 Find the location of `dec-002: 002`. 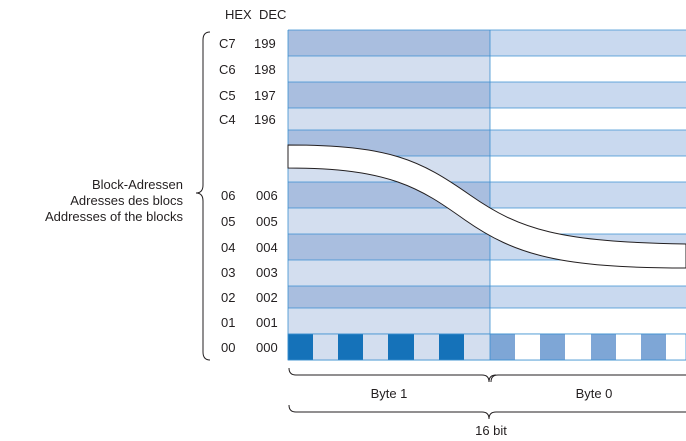

dec-002: 002 is located at coordinates (267, 297).